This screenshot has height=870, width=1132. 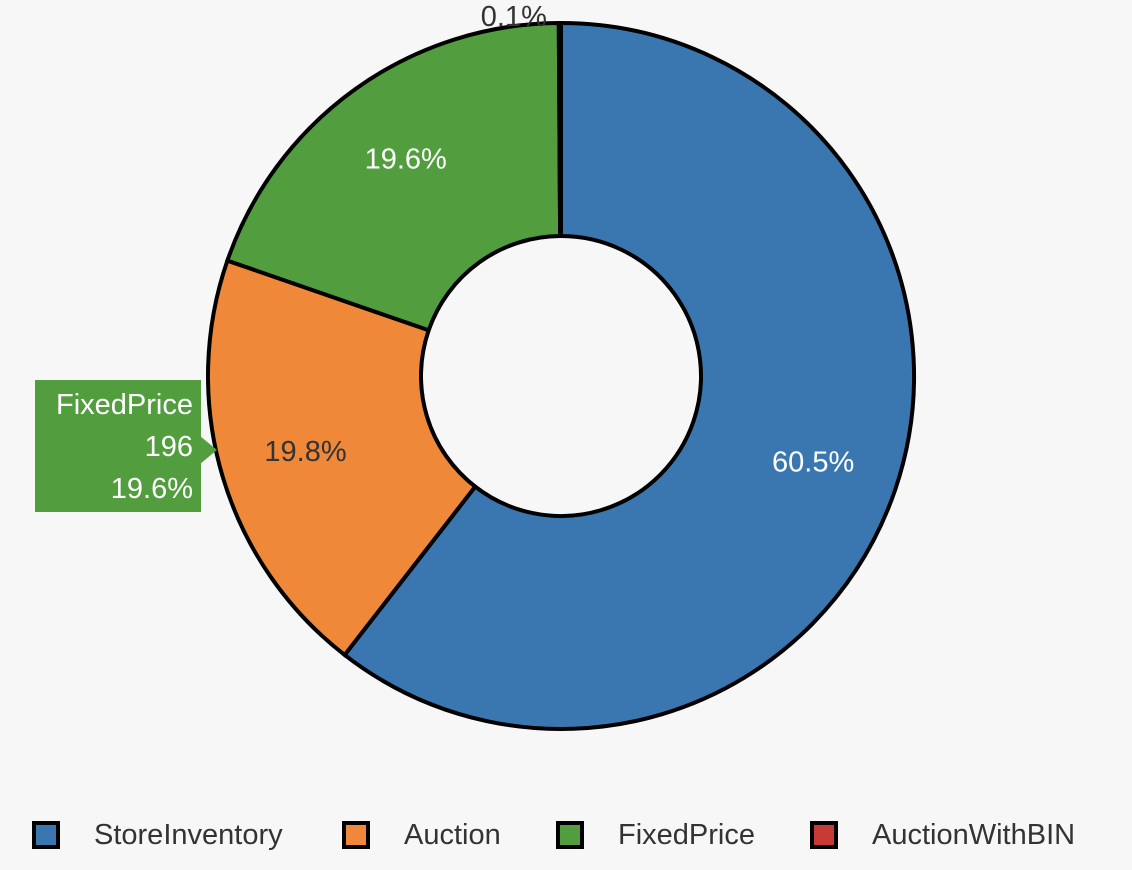 I want to click on slice-fixedprice, so click(x=393, y=176).